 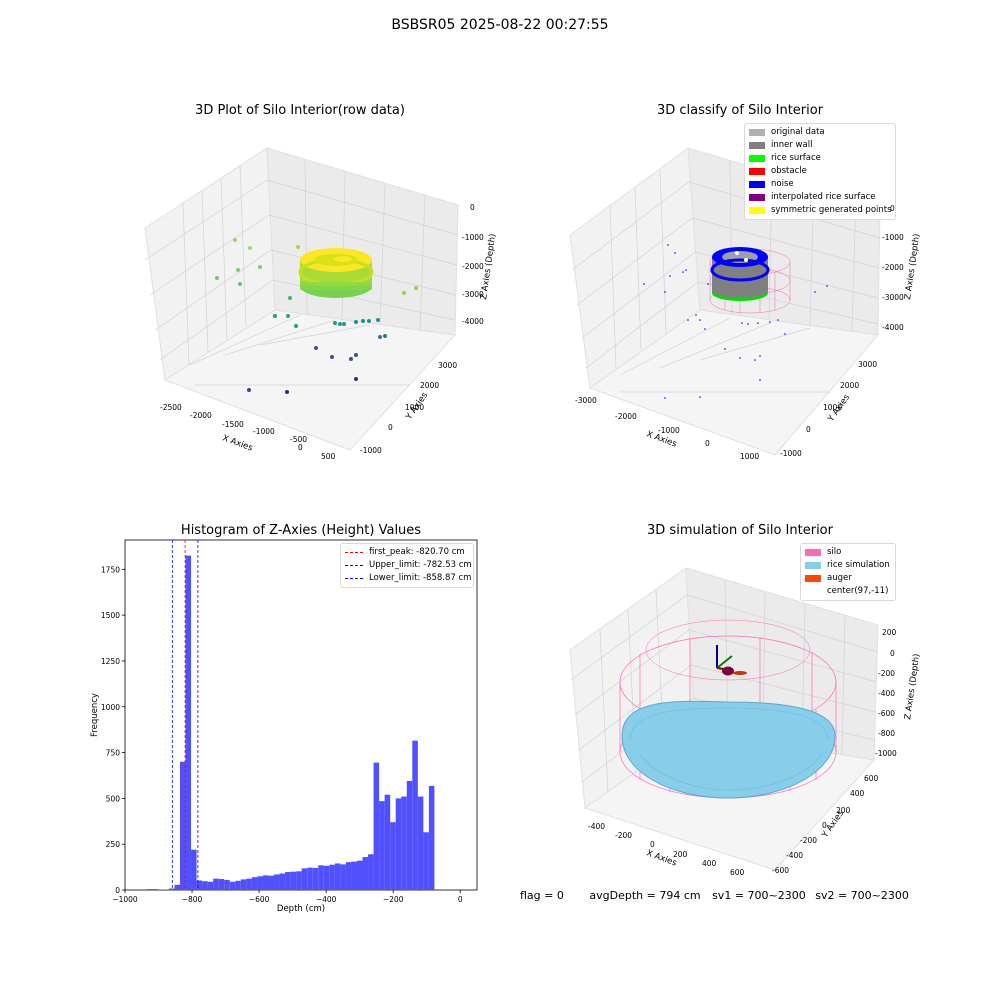 I want to click on histogram-bars, so click(x=290, y=722).